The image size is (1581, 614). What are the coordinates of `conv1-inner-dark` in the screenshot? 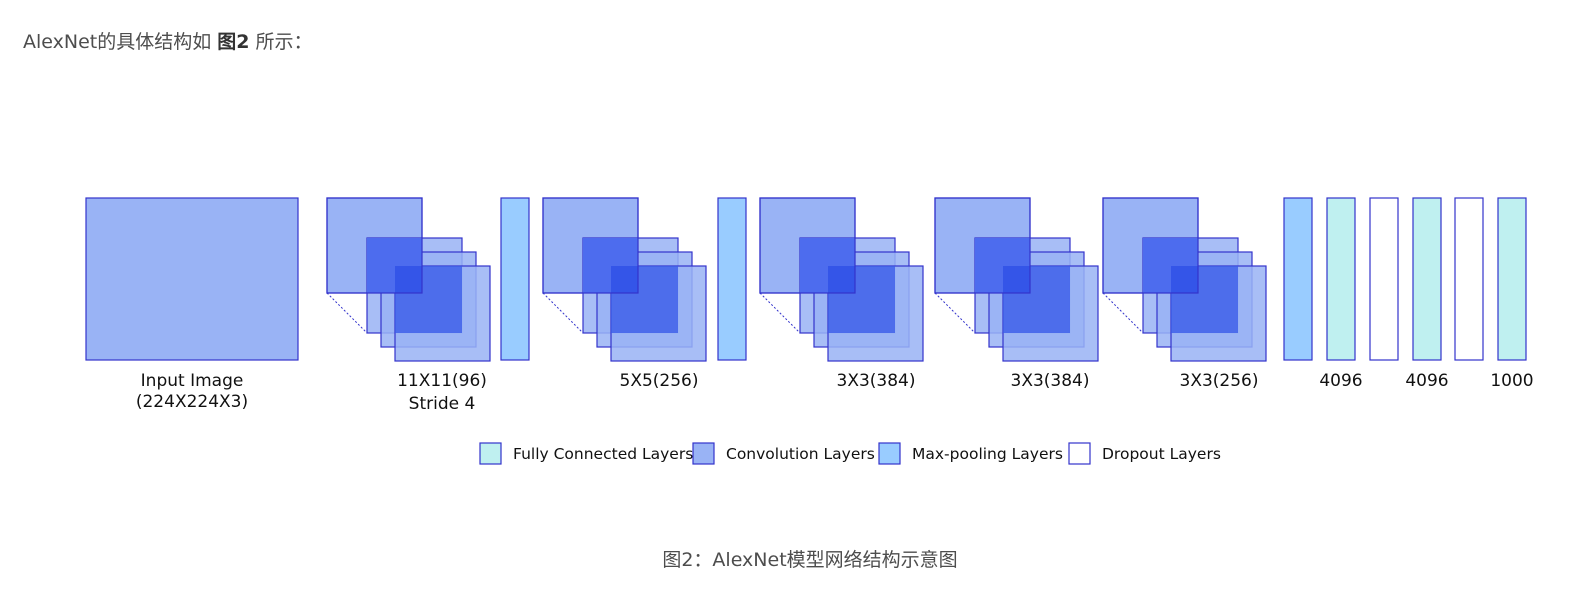 It's located at (428, 299).